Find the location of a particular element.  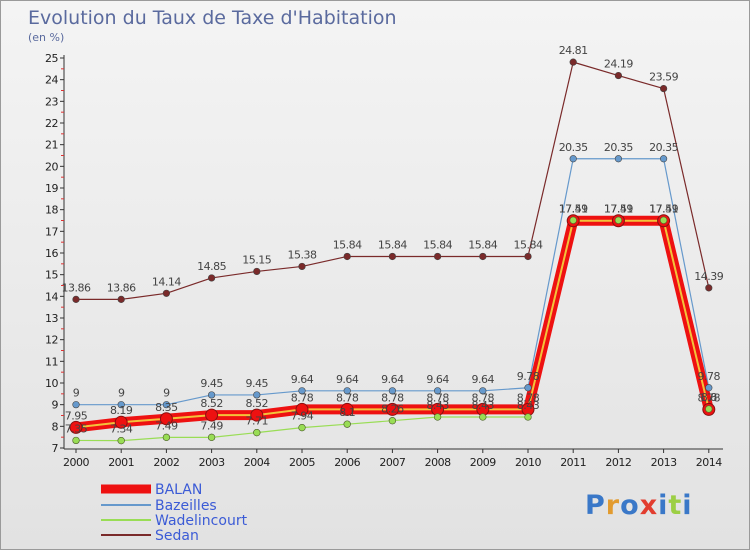

x-tick-label: 2011 is located at coordinates (573, 462).